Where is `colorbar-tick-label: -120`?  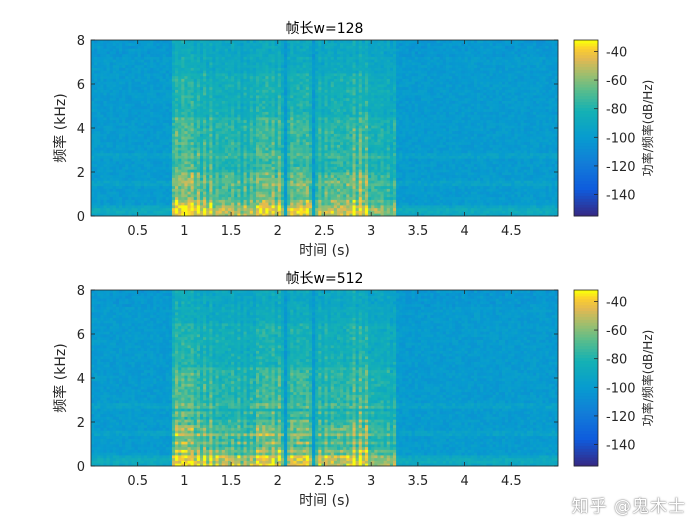
colorbar-tick-label: -120 is located at coordinates (621, 417).